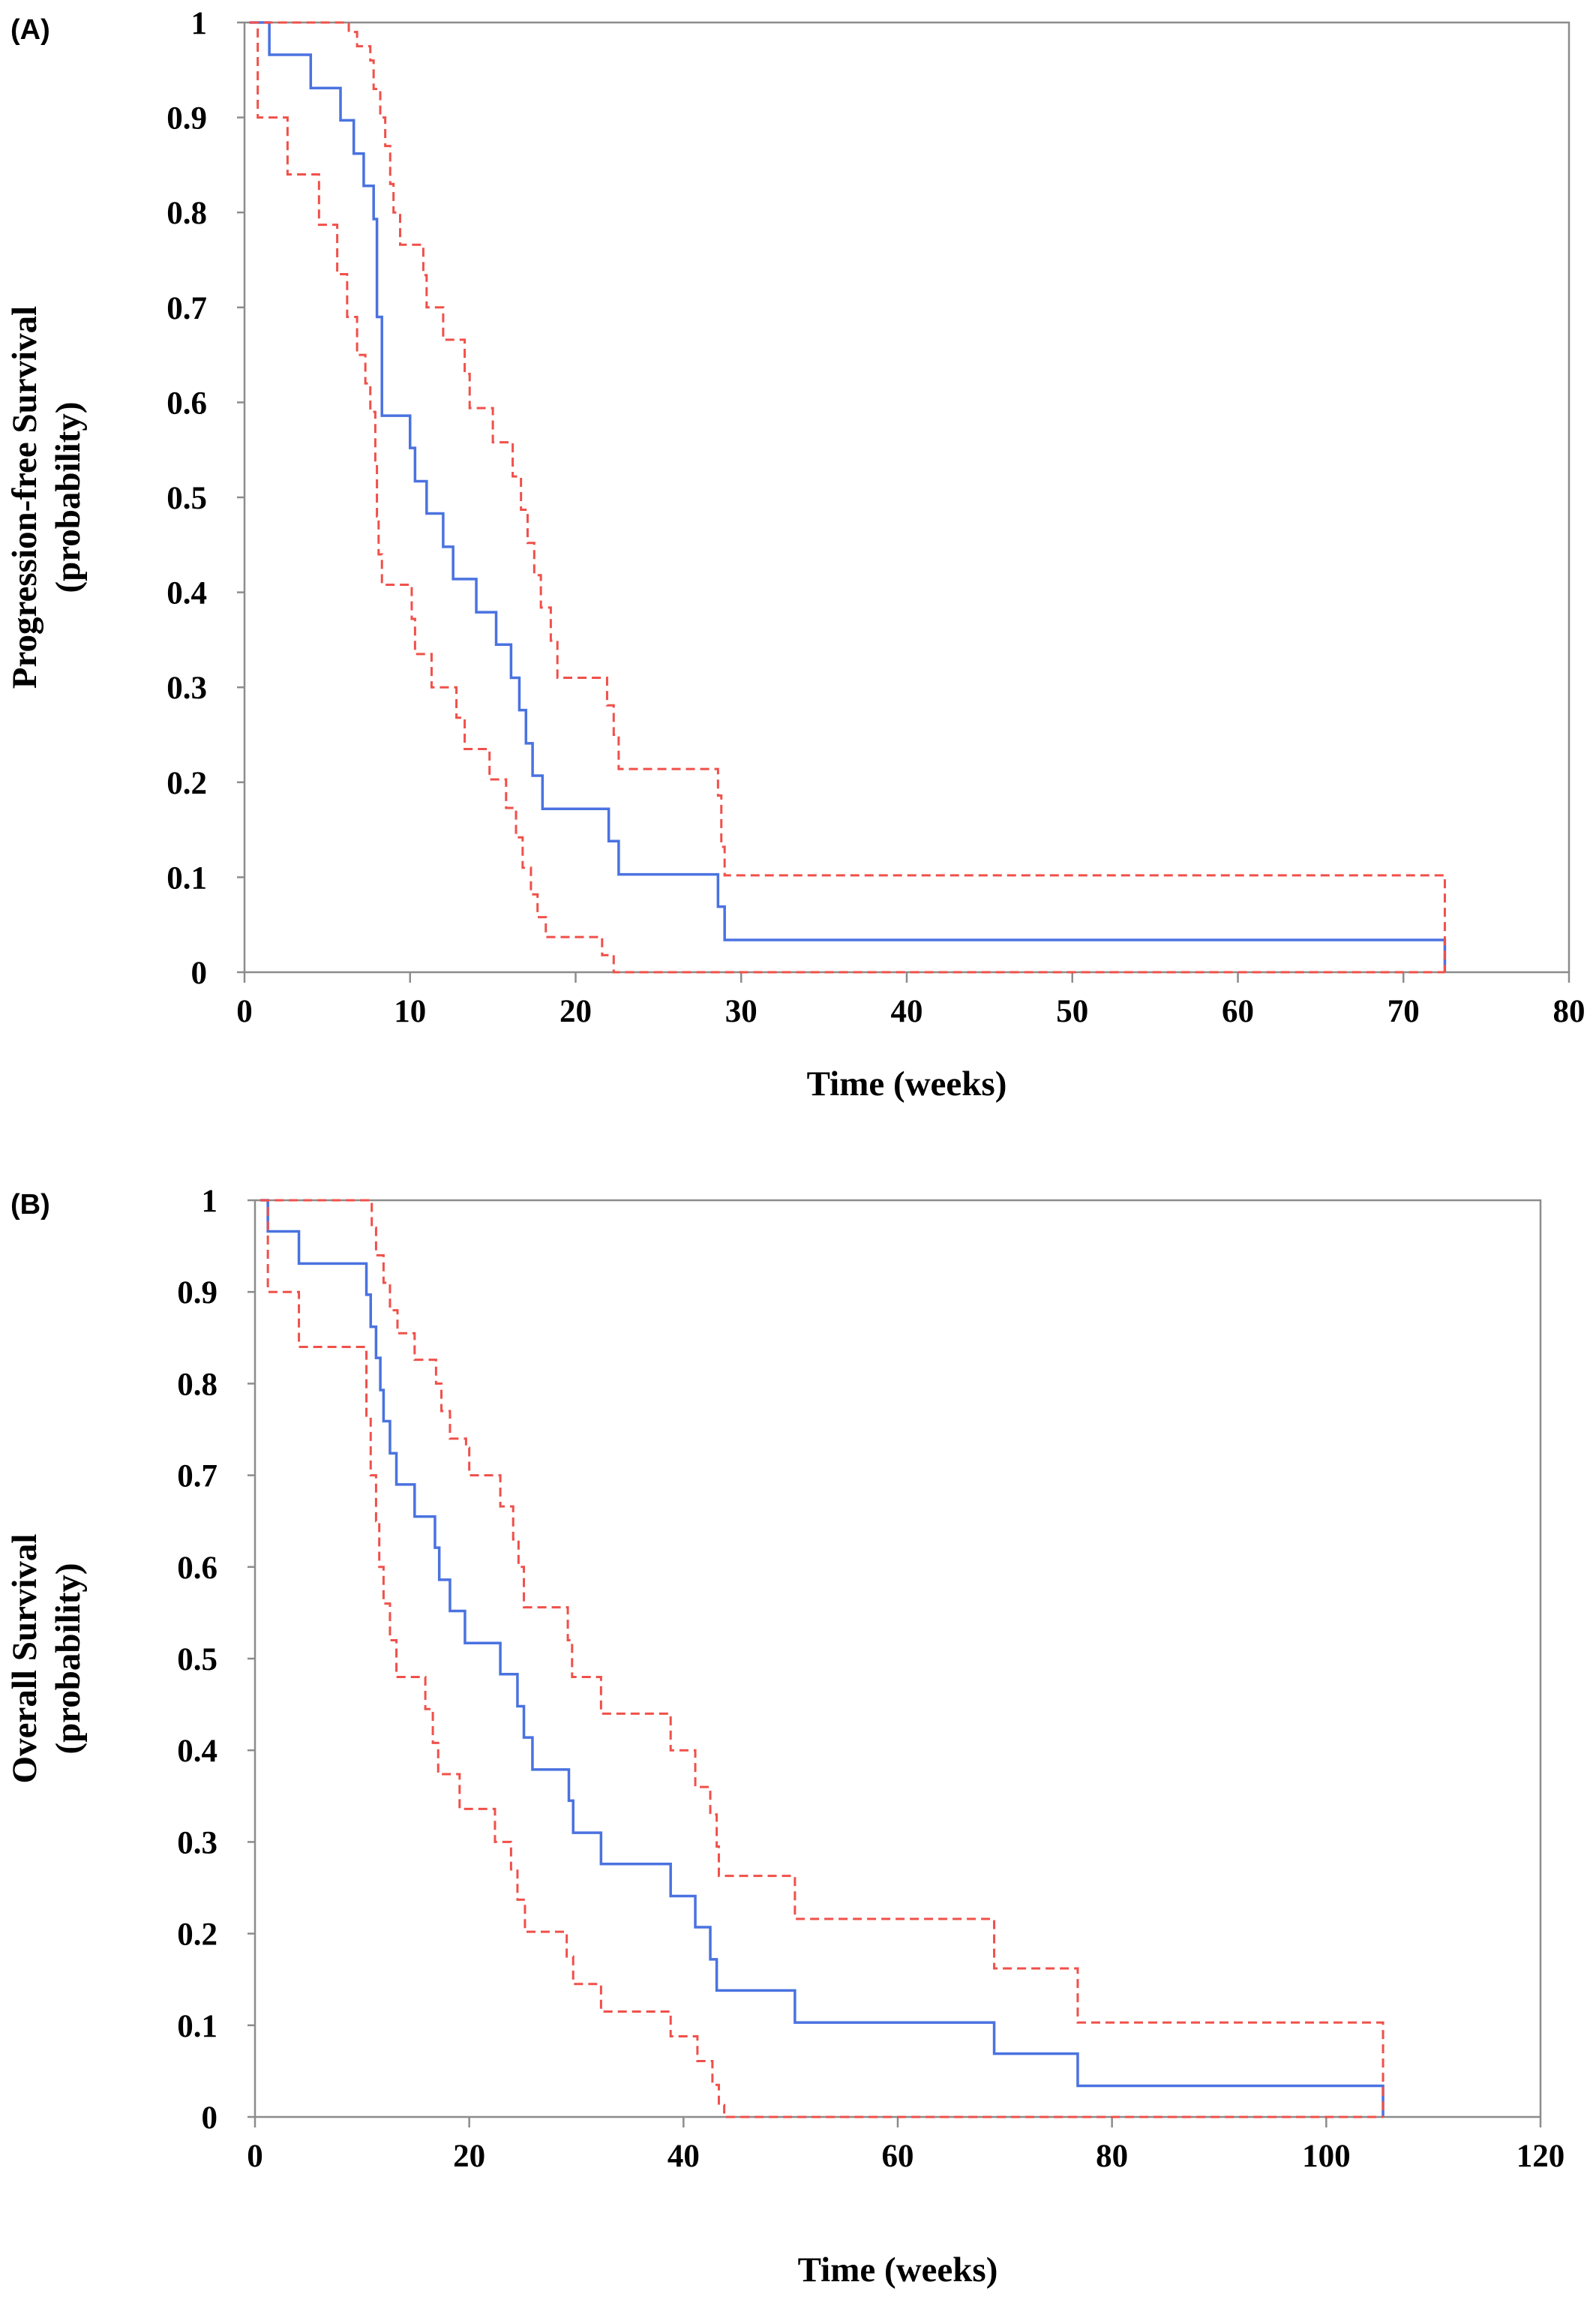  Describe the element at coordinates (1072, 1011) in the screenshot. I see `panel-a-x-tick-label: 50` at that location.